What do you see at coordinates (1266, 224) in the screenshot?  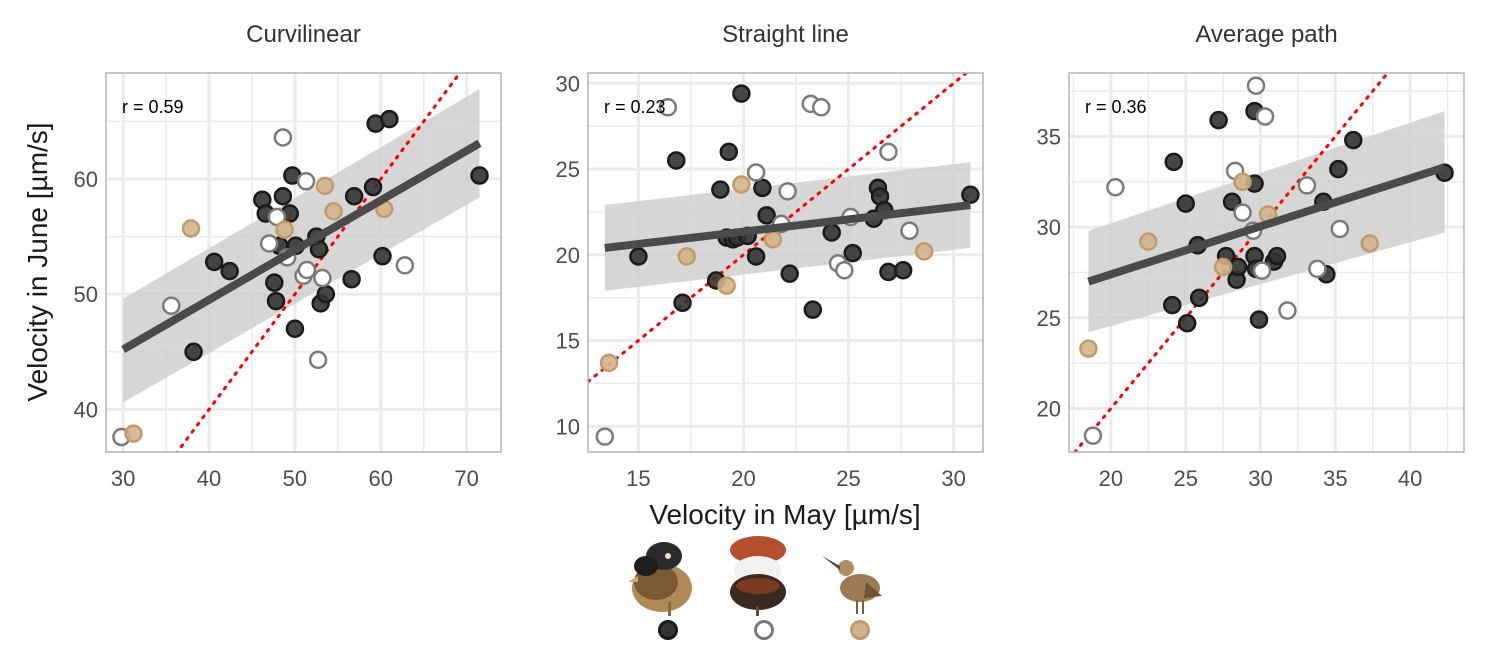 I see `regression-line` at bounding box center [1266, 224].